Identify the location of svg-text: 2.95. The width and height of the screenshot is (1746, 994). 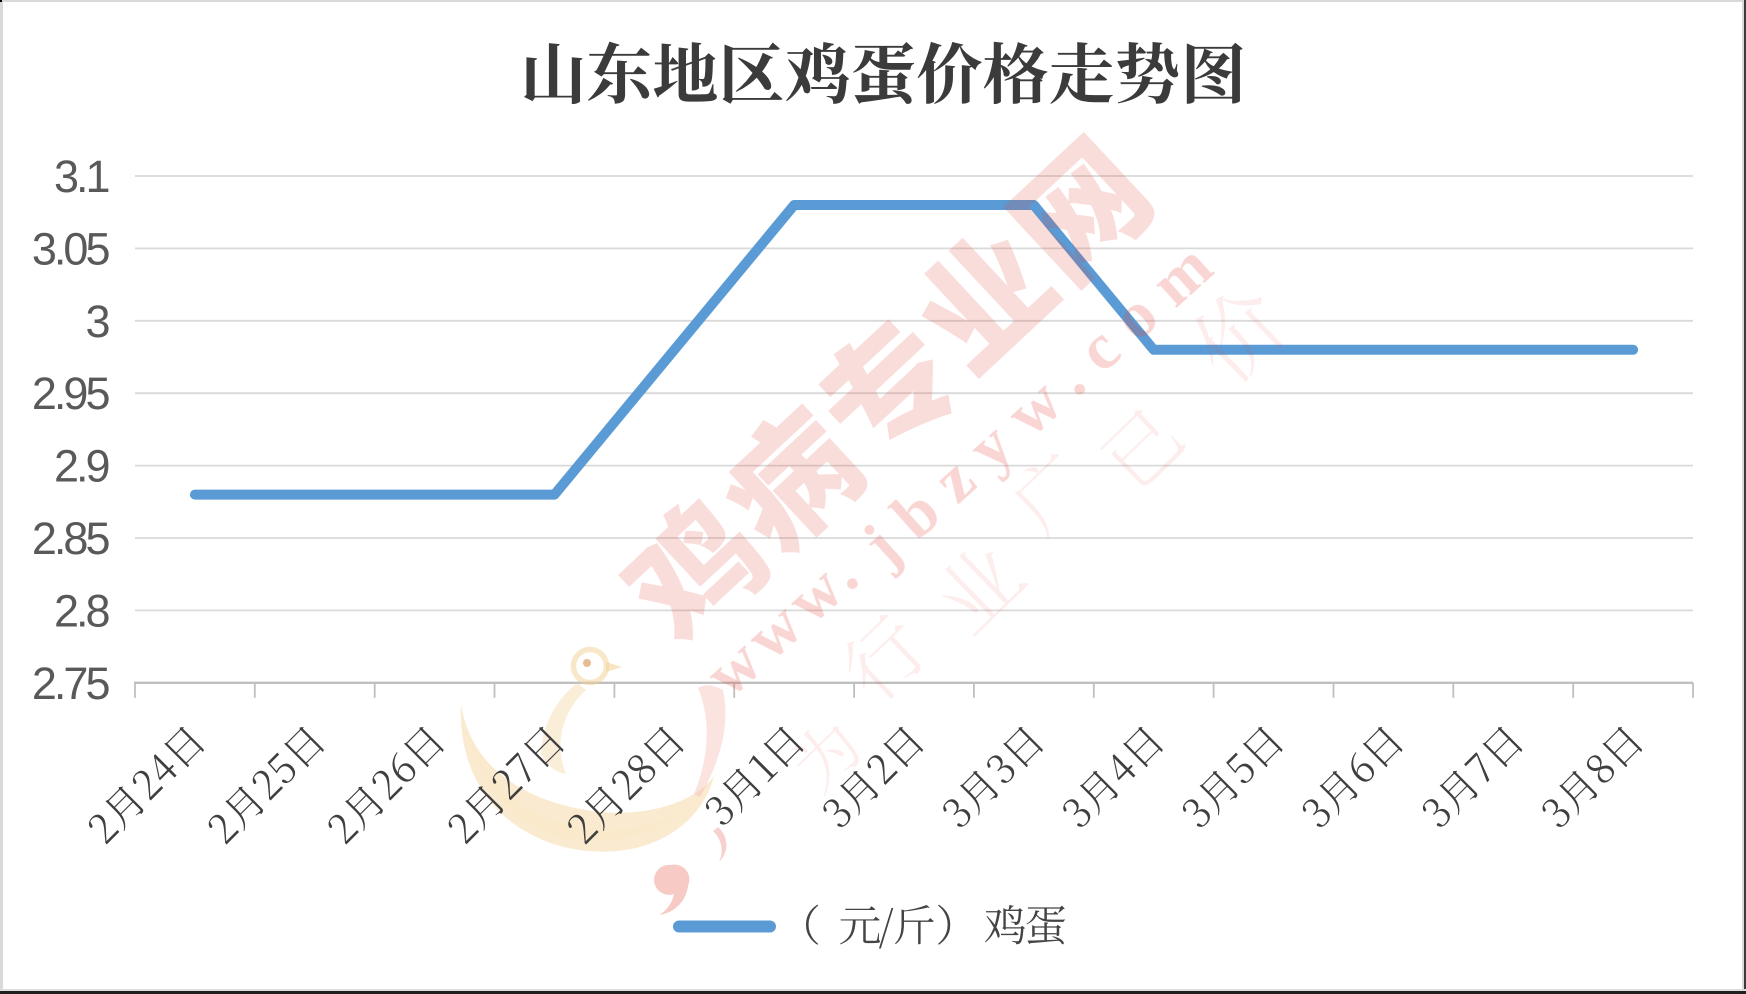
(71, 393).